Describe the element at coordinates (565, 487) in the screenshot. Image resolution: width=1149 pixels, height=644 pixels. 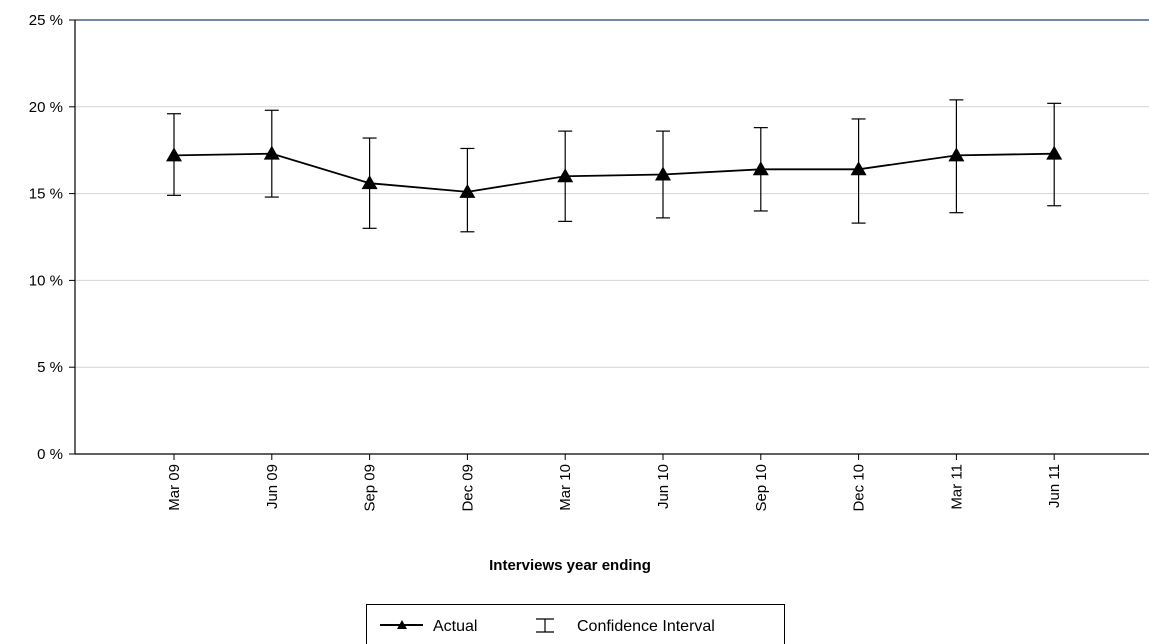
I see `x-tick-label: Mar 10` at that location.